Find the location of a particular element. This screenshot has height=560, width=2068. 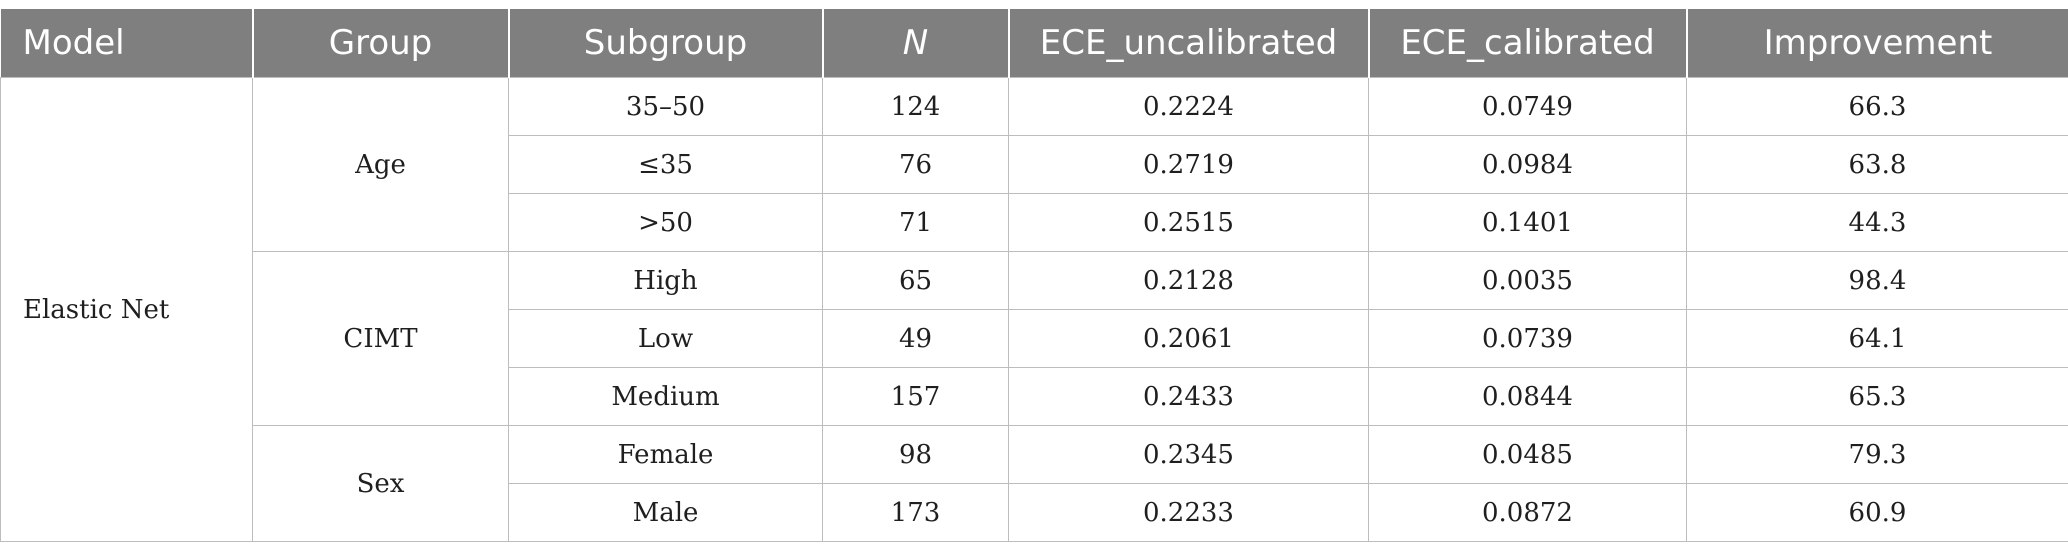

subgroup-cell: Medium is located at coordinates (665, 396).